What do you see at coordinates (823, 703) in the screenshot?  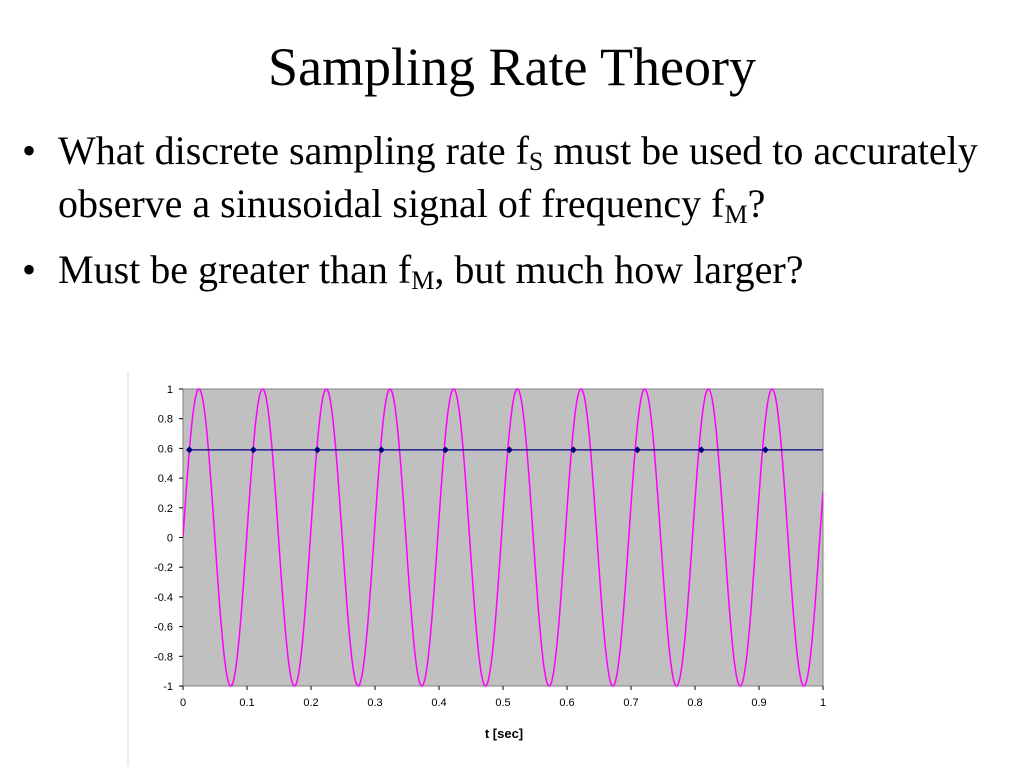 I see `x-tick-label: 1` at bounding box center [823, 703].